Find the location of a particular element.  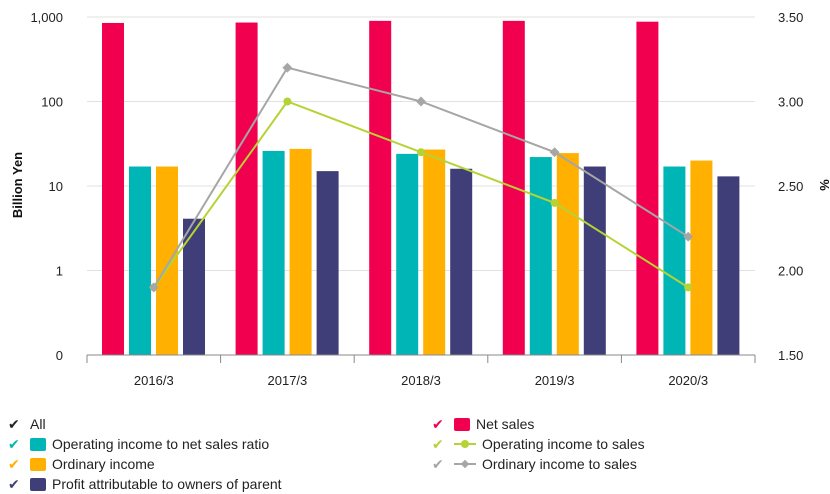

y-right-tick-label: 2.50 is located at coordinates (790, 186).